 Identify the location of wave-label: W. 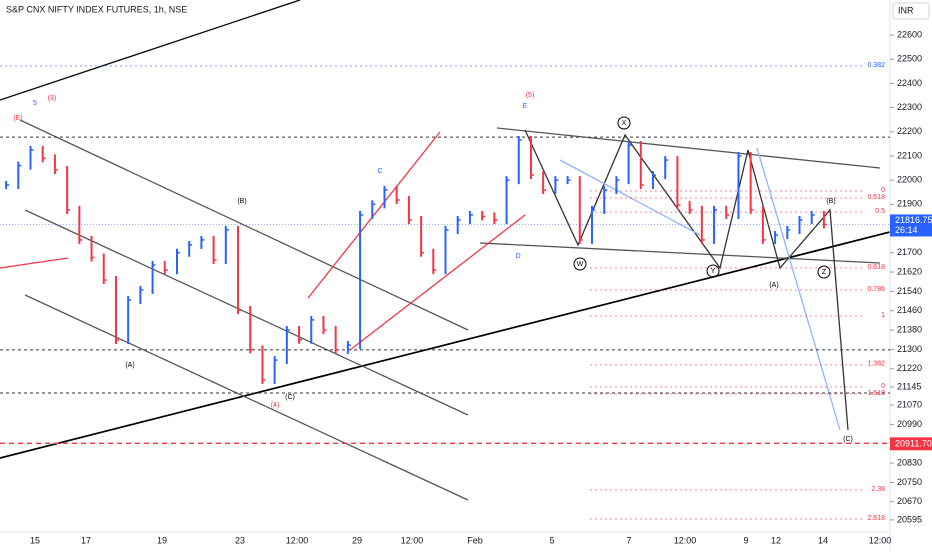
(580, 264).